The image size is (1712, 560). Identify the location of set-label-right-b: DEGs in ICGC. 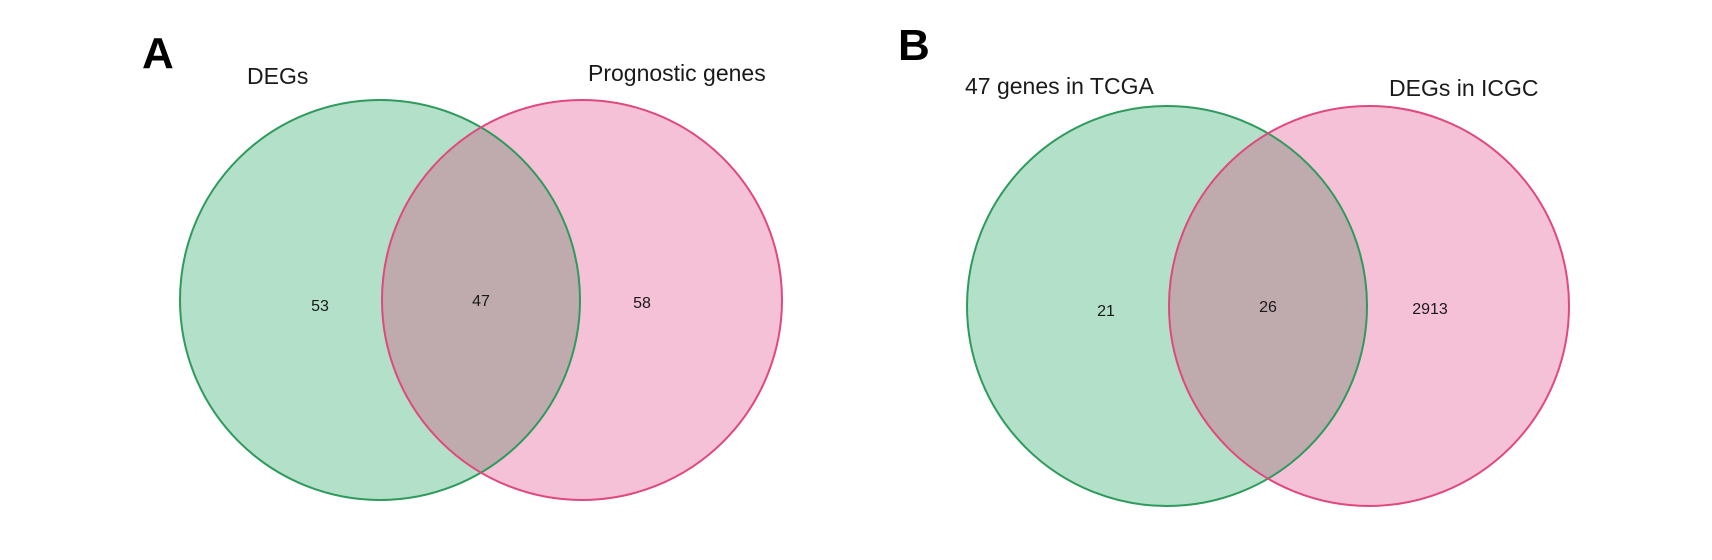
(1464, 88).